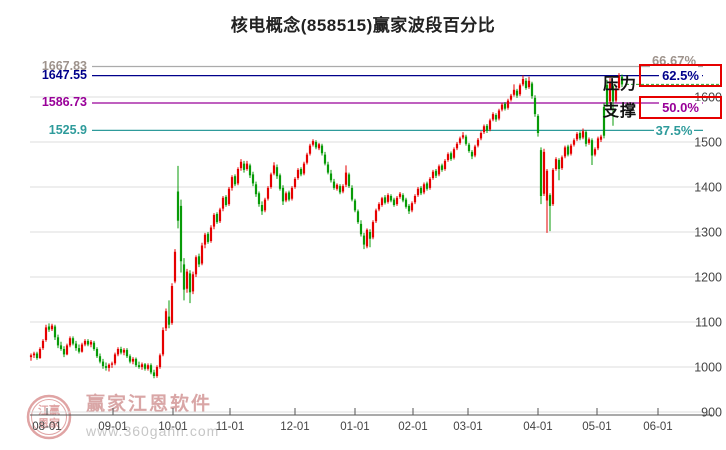 The image size is (726, 450). I want to click on y-axis-label: 1100, so click(708, 323).